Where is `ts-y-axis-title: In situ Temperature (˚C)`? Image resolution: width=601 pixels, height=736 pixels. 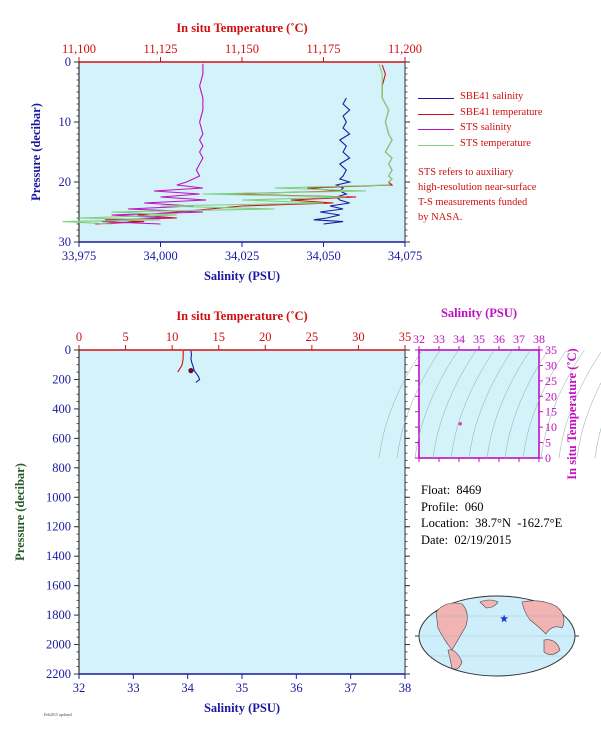
ts-y-axis-title: In situ Temperature (˚C) is located at coordinates (572, 413).